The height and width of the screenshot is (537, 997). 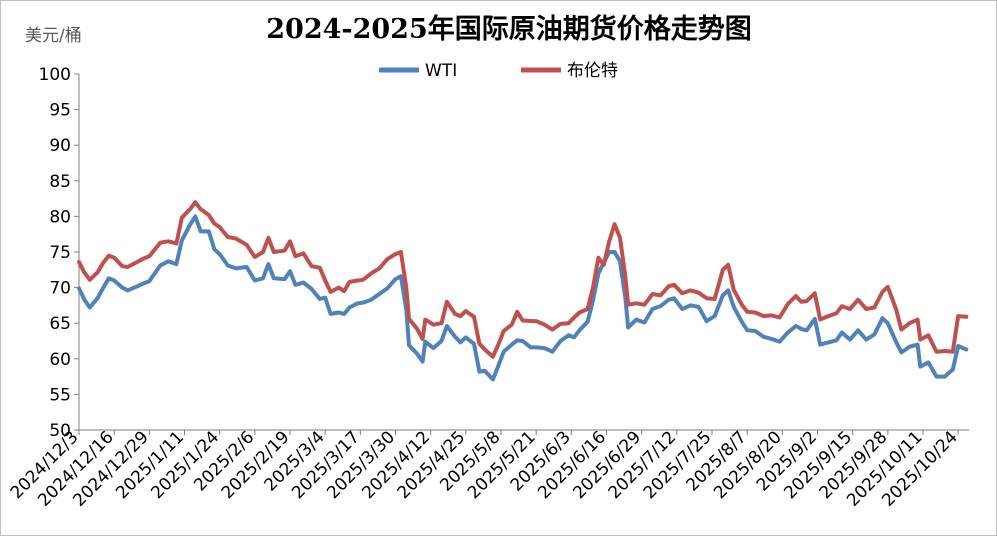 What do you see at coordinates (60, 289) in the screenshot?
I see `y-tick-label: 70` at bounding box center [60, 289].